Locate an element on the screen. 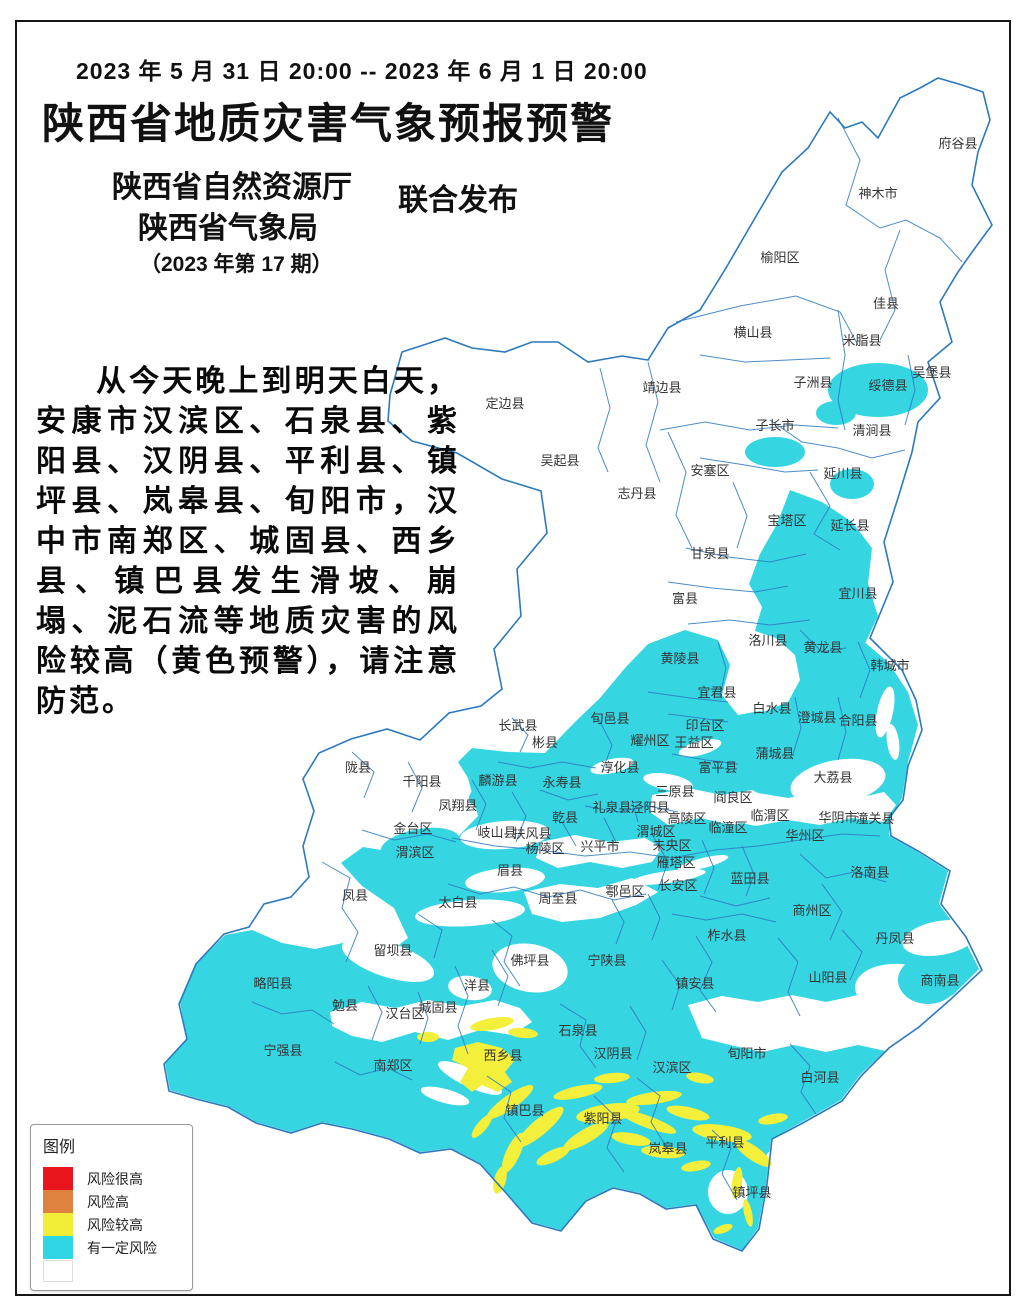  county-label: 旬邑县 is located at coordinates (609, 718).